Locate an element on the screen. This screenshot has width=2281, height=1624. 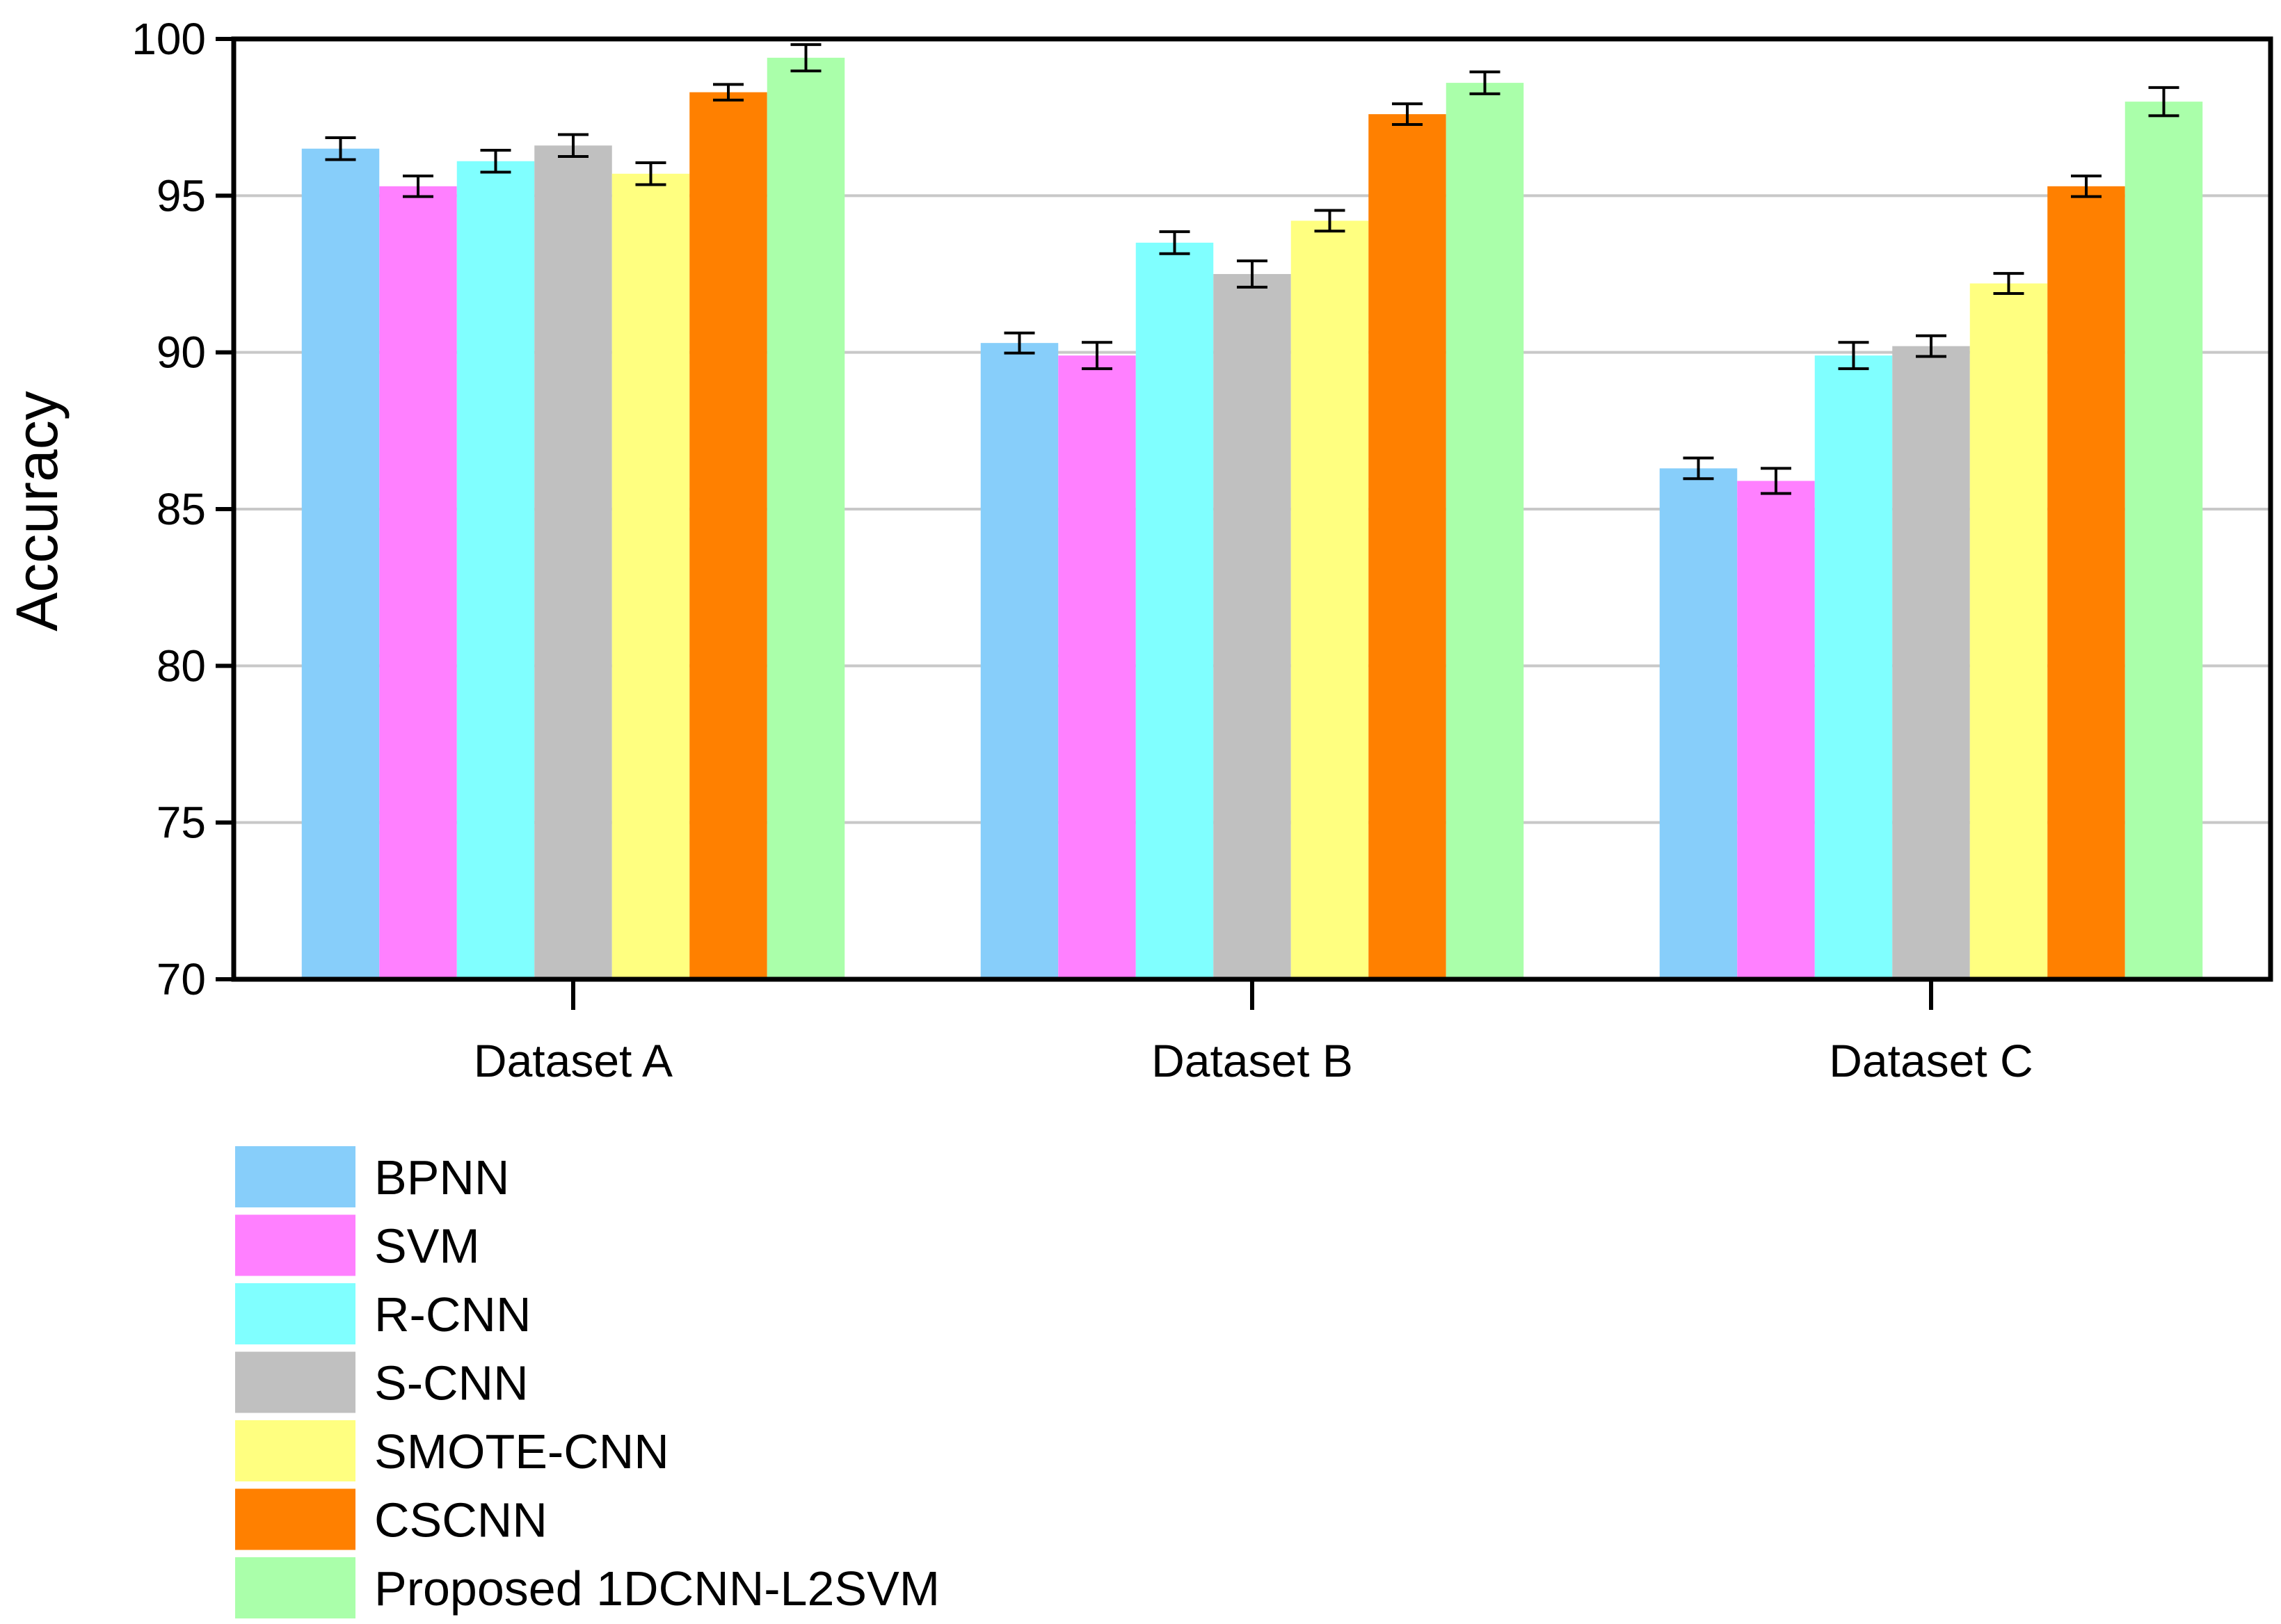
y-tick-label: 100 is located at coordinates (168, 39).